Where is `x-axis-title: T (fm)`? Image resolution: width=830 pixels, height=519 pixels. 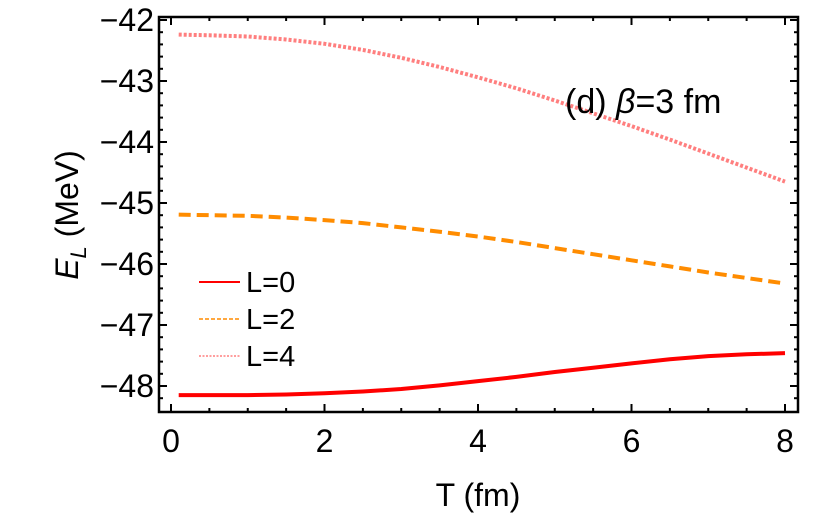
x-axis-title: T (fm) is located at coordinates (478, 495).